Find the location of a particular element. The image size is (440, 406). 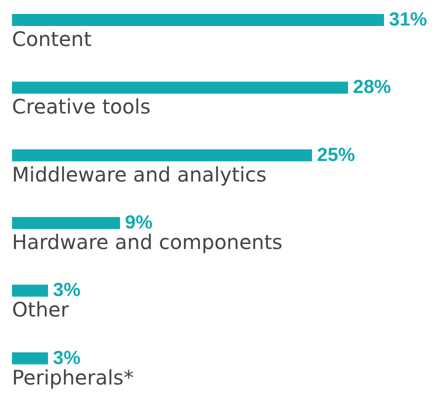

data-label: 31% is located at coordinates (408, 20).